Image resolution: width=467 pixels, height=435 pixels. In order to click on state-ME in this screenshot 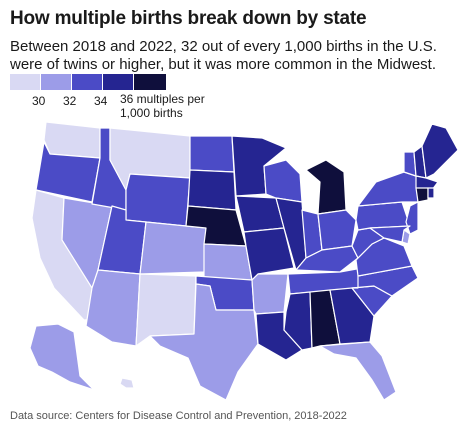, I will do `click(440, 151)`.